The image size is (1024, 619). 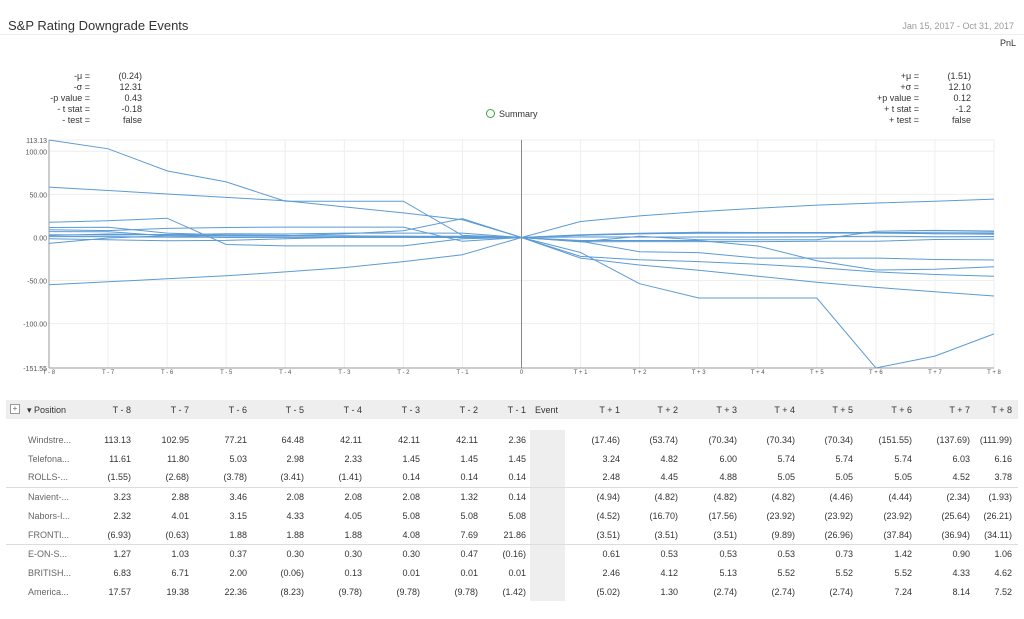 I want to click on table-cell: 0.13, so click(x=353, y=573).